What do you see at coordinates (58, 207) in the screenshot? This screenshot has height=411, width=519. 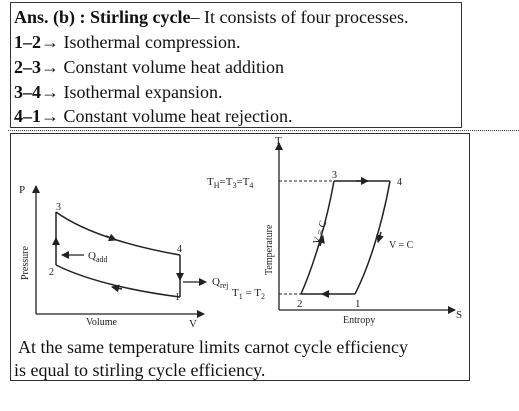 I see `pv-point-3: 3` at bounding box center [58, 207].